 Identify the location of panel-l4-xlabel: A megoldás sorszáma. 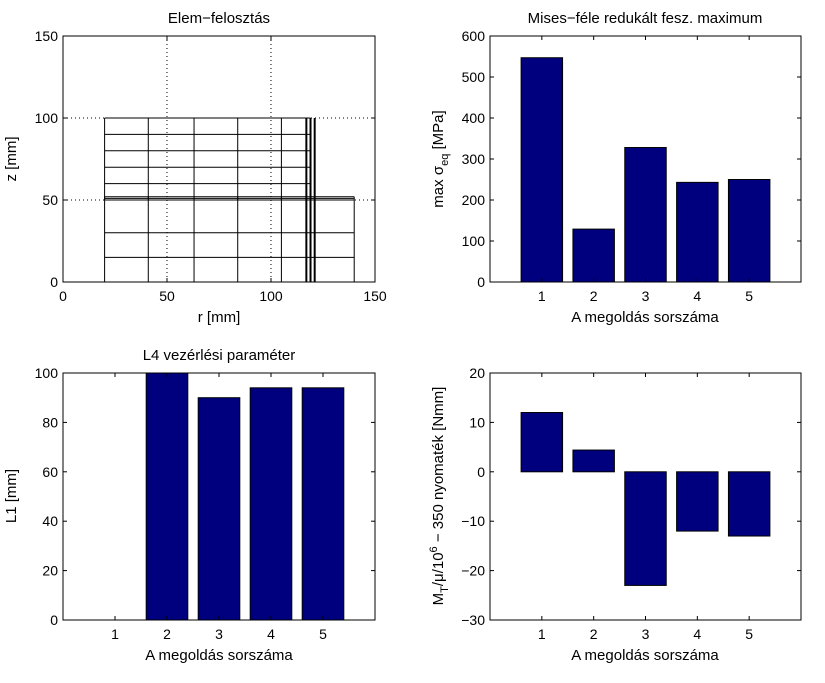
(219, 655).